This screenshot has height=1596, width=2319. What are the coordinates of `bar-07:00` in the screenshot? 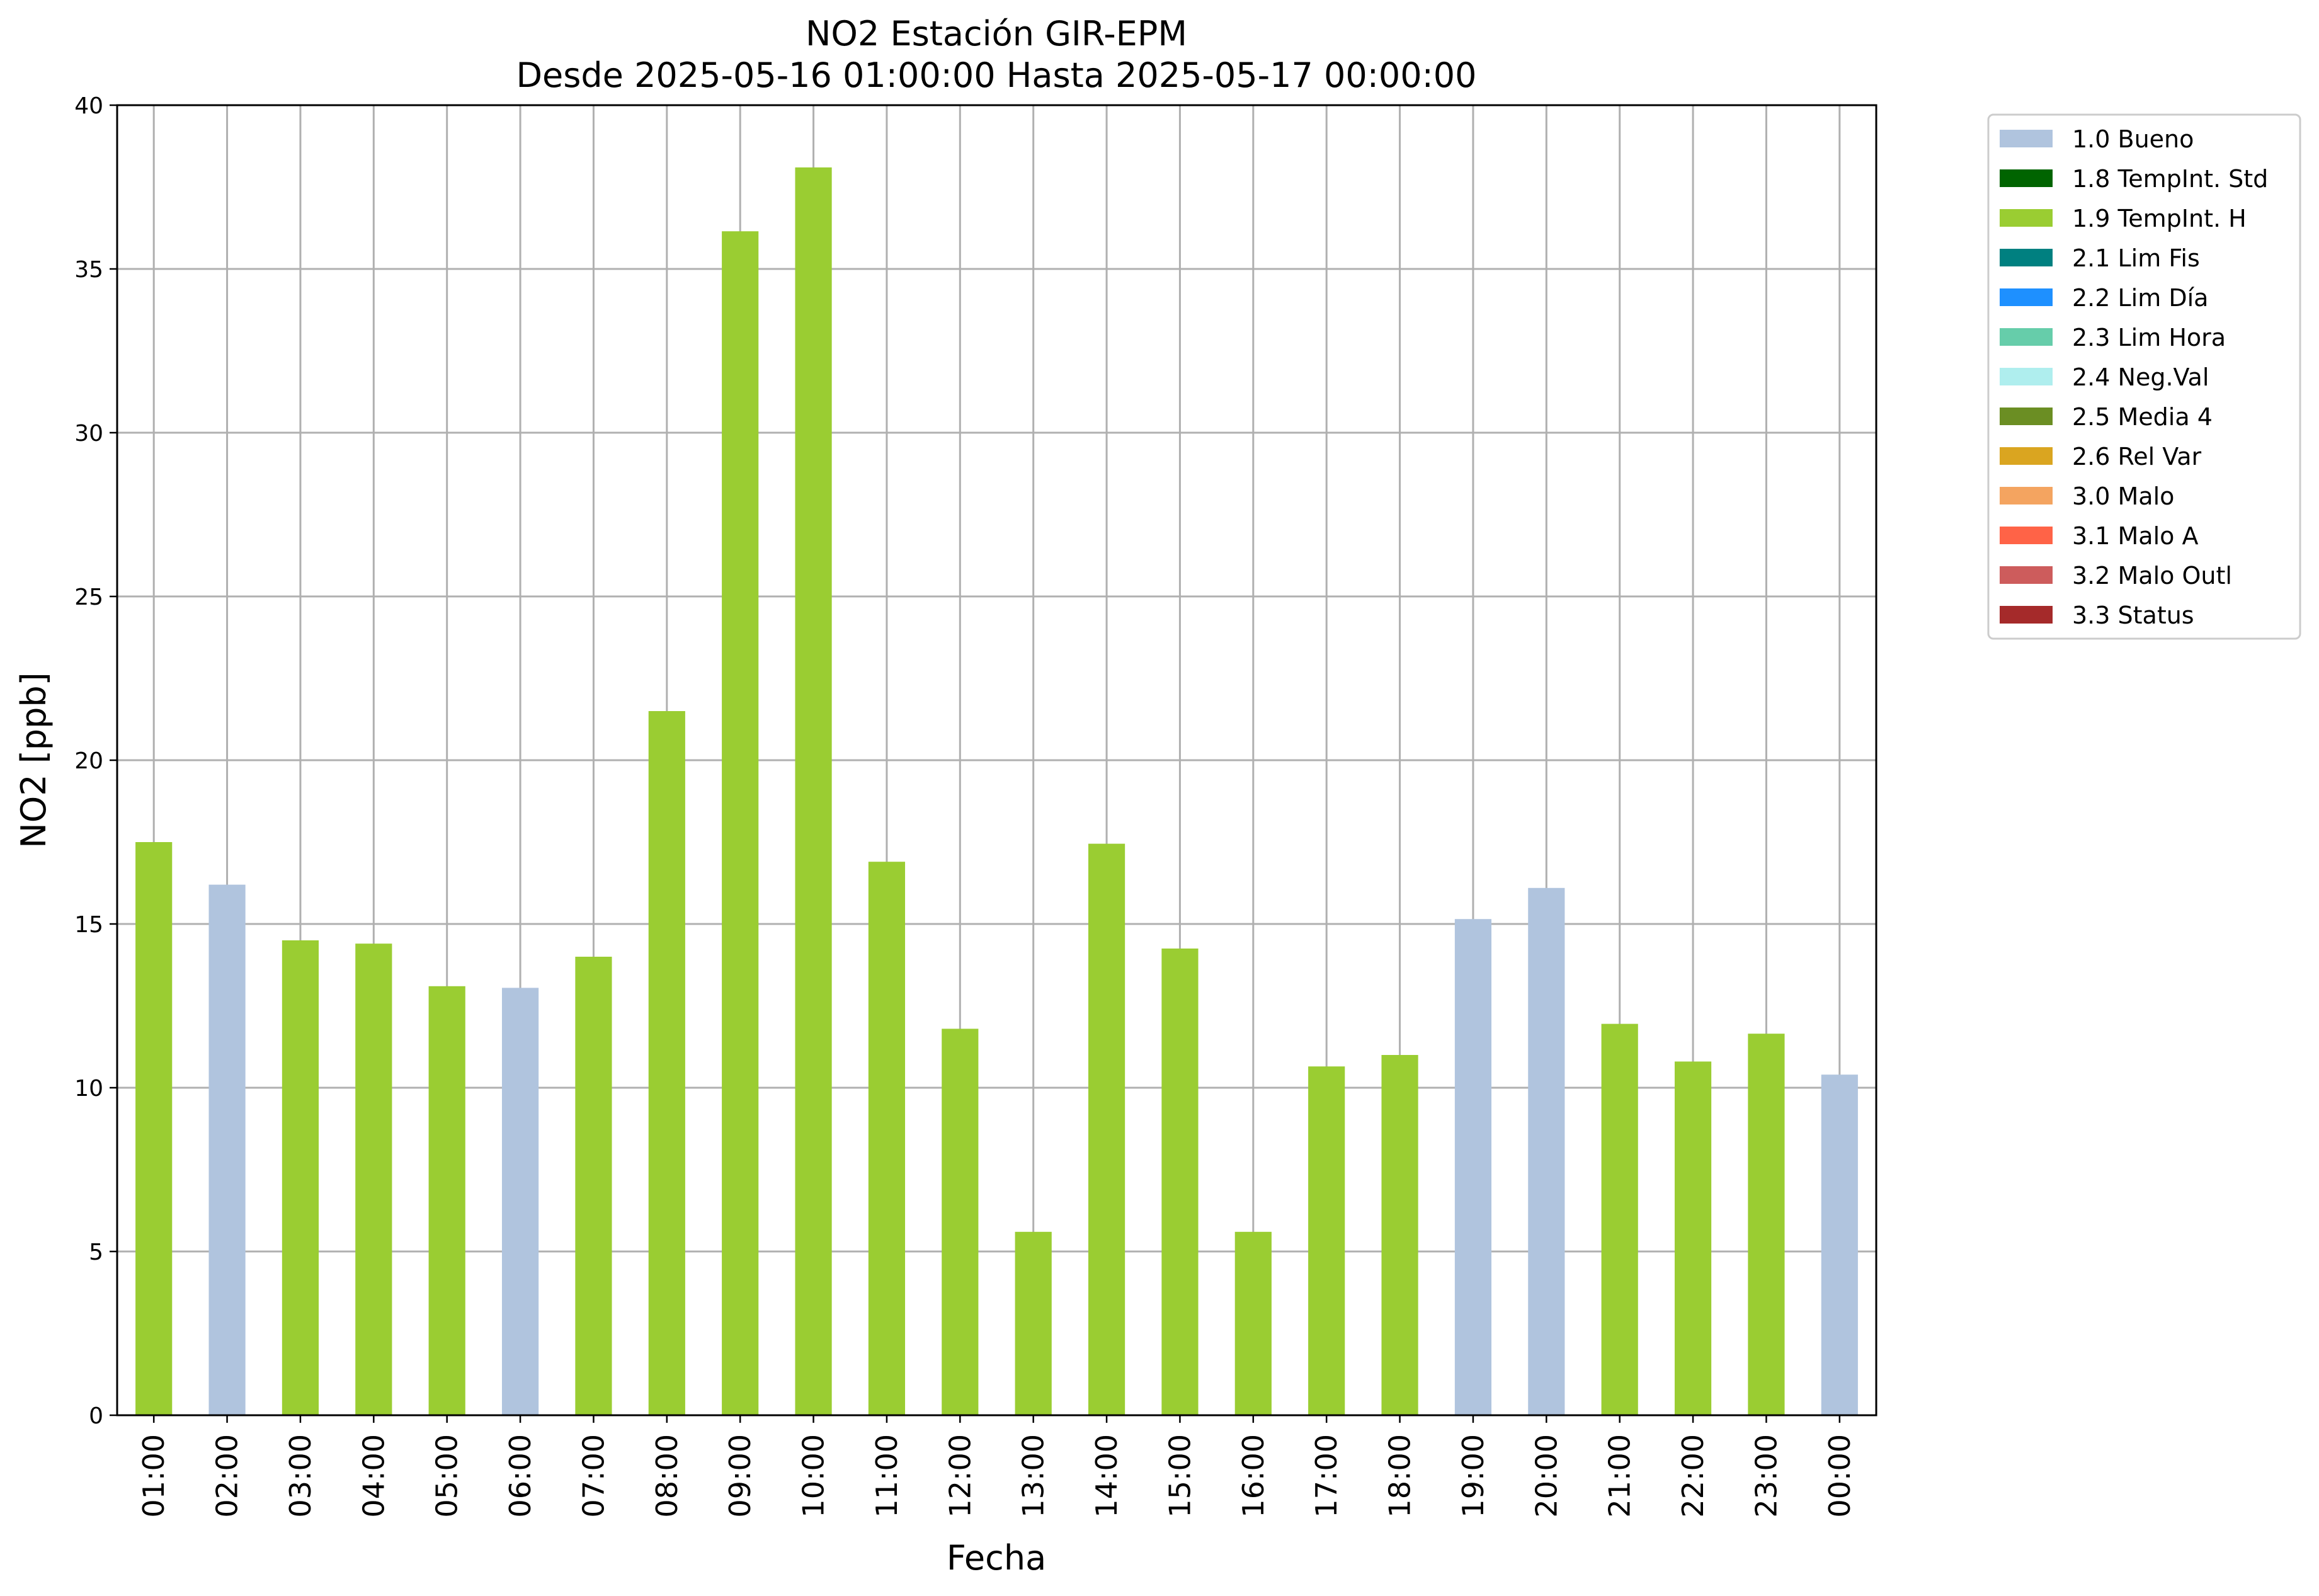 It's located at (593, 1186).